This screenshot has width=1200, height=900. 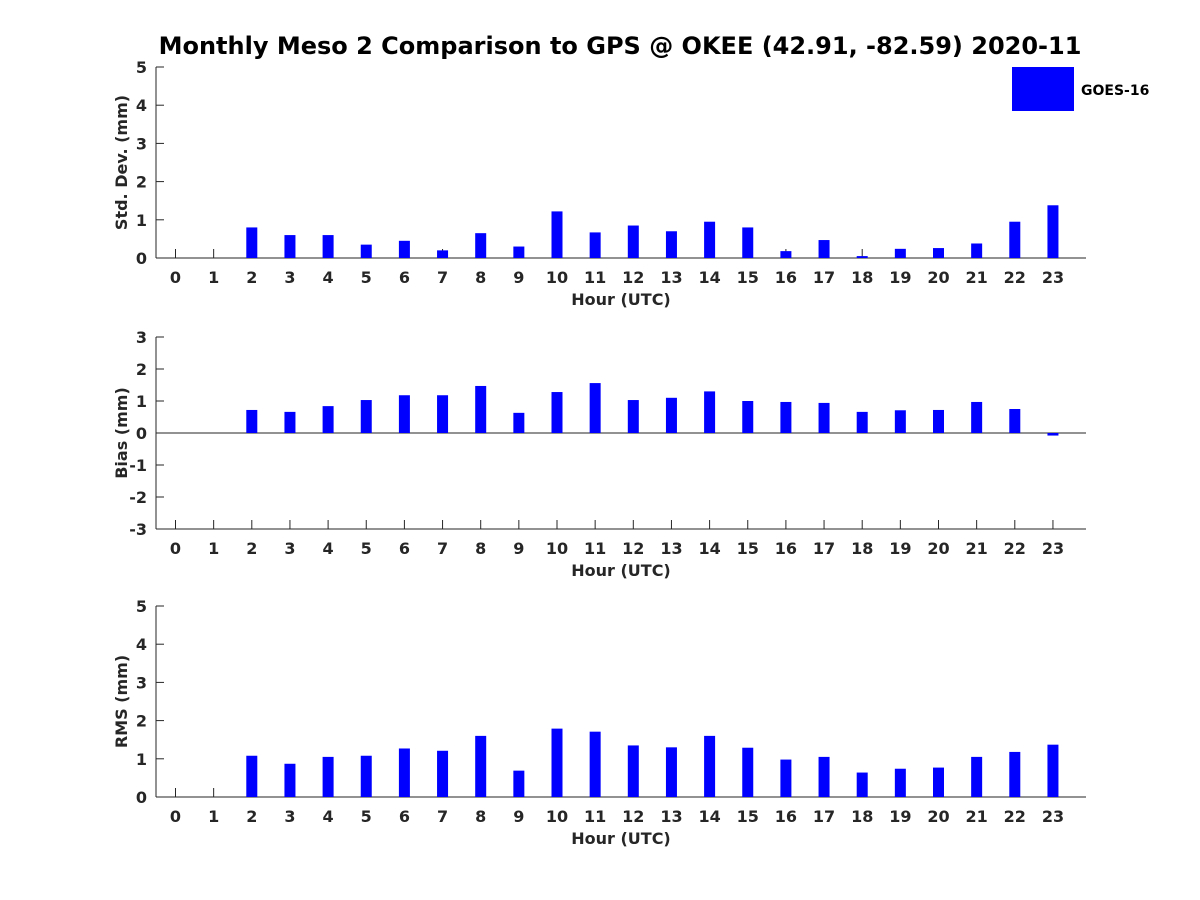 I want to click on bias-x-tick-label: 11, so click(x=595, y=548).